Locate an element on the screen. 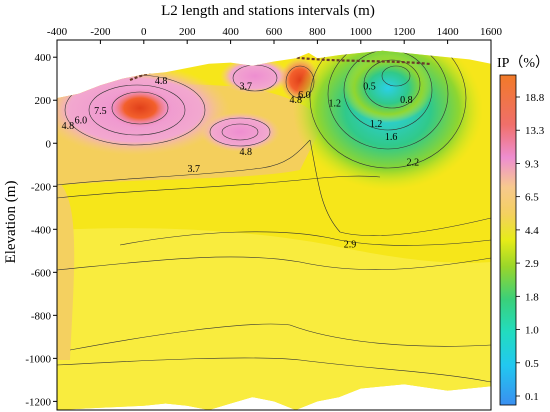  contour-label: 1.6 is located at coordinates (391, 137).